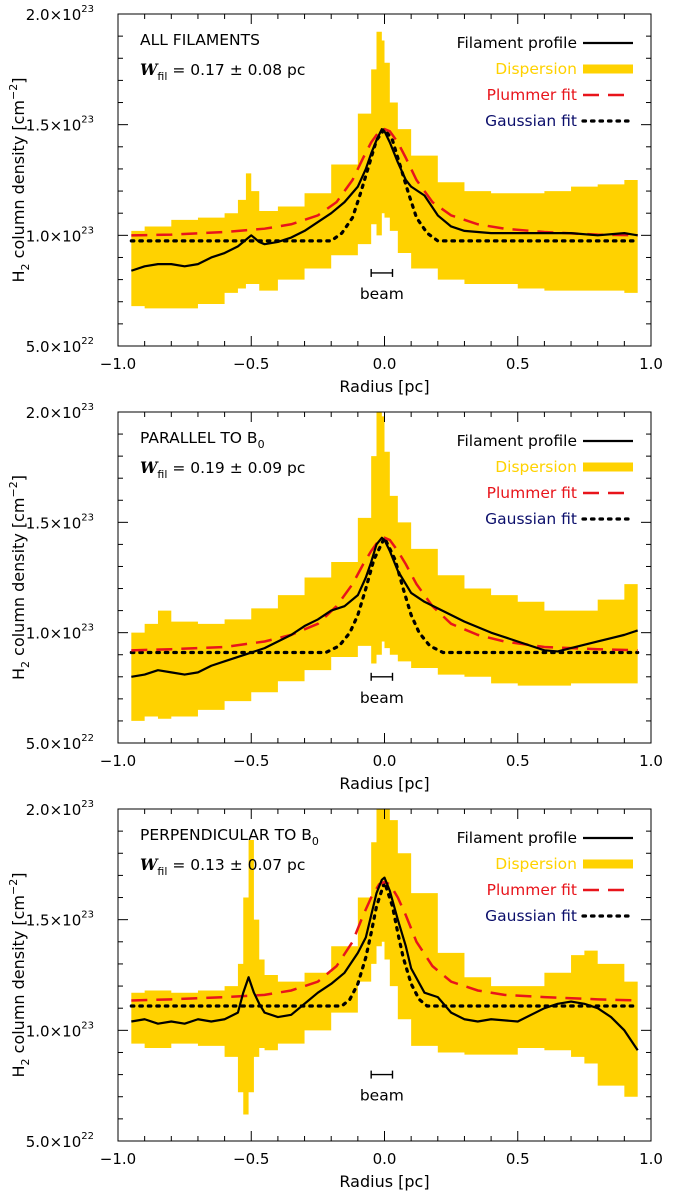 The width and height of the screenshot is (679, 1201). I want to click on gaussian-fit-line, so click(384, 594).